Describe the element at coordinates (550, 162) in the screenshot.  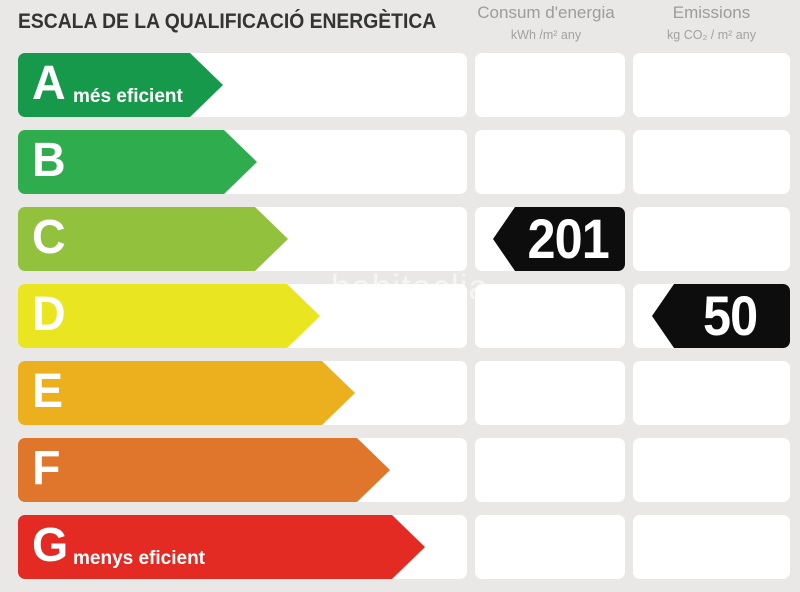
I see `consum-value-cell-b` at that location.